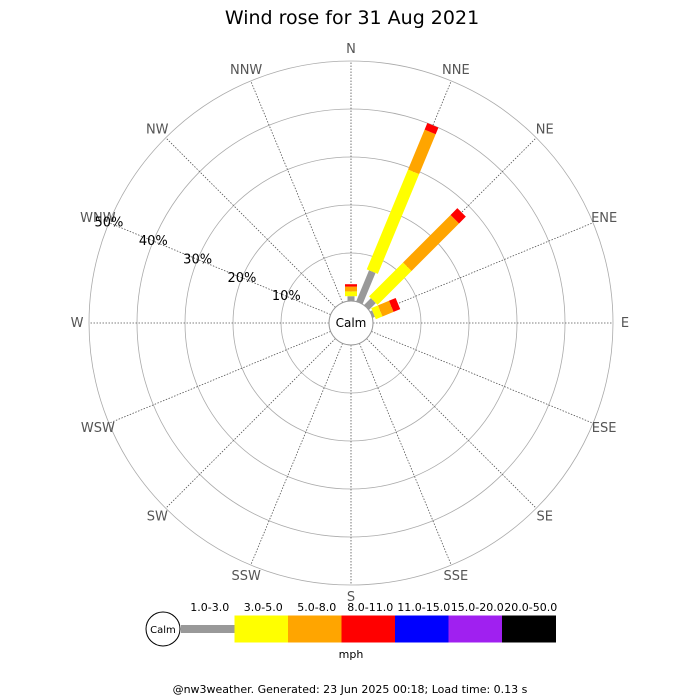  I want to click on direction-label-ne: NE, so click(545, 129).